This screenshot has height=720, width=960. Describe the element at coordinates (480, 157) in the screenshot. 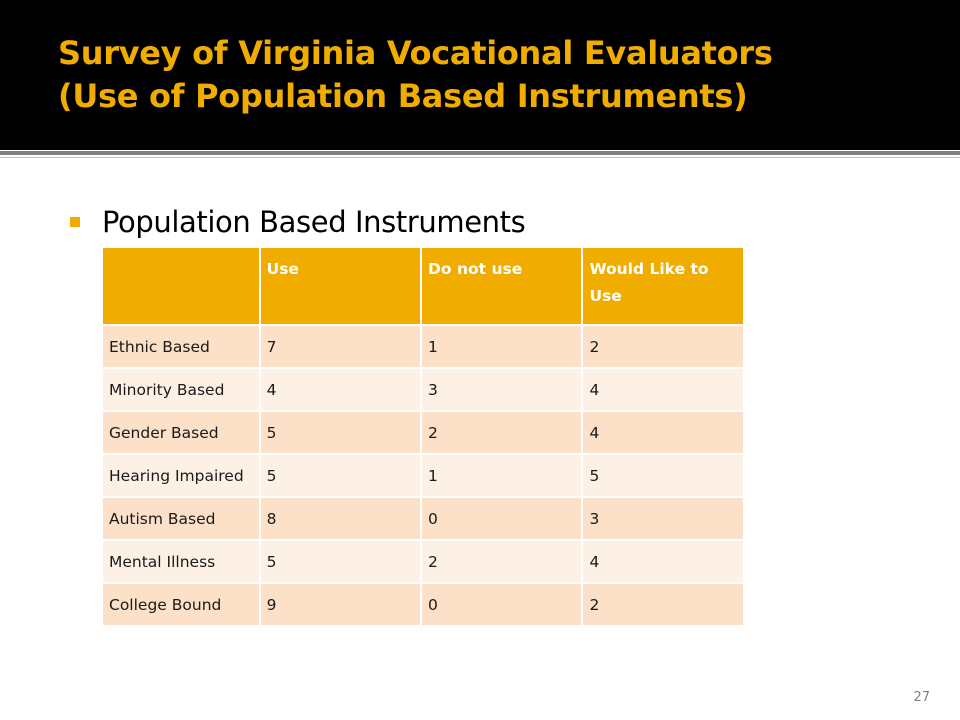

I see `title-divider-thin` at that location.